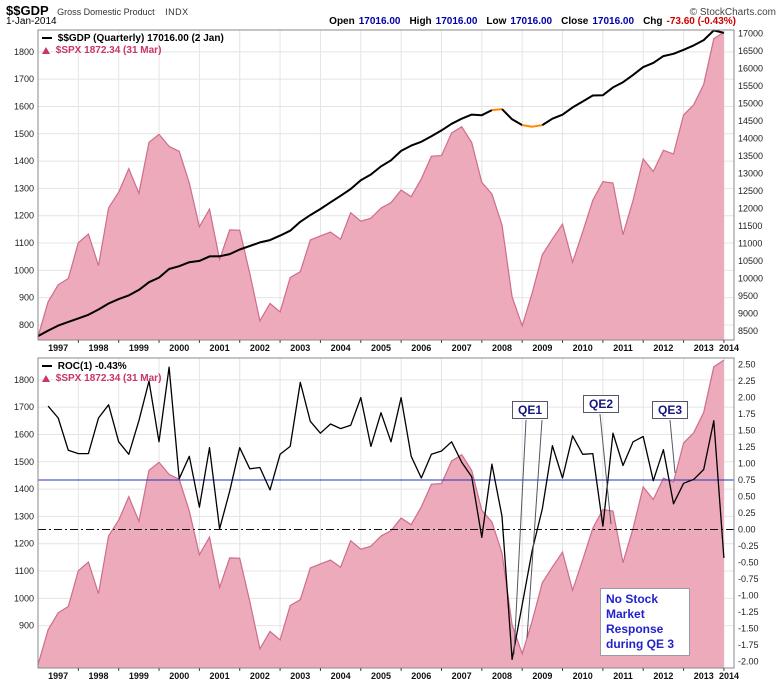 This screenshot has height=690, width=780. Describe the element at coordinates (747, 414) in the screenshot. I see `right-axis-tick-label: 1.75` at that location.